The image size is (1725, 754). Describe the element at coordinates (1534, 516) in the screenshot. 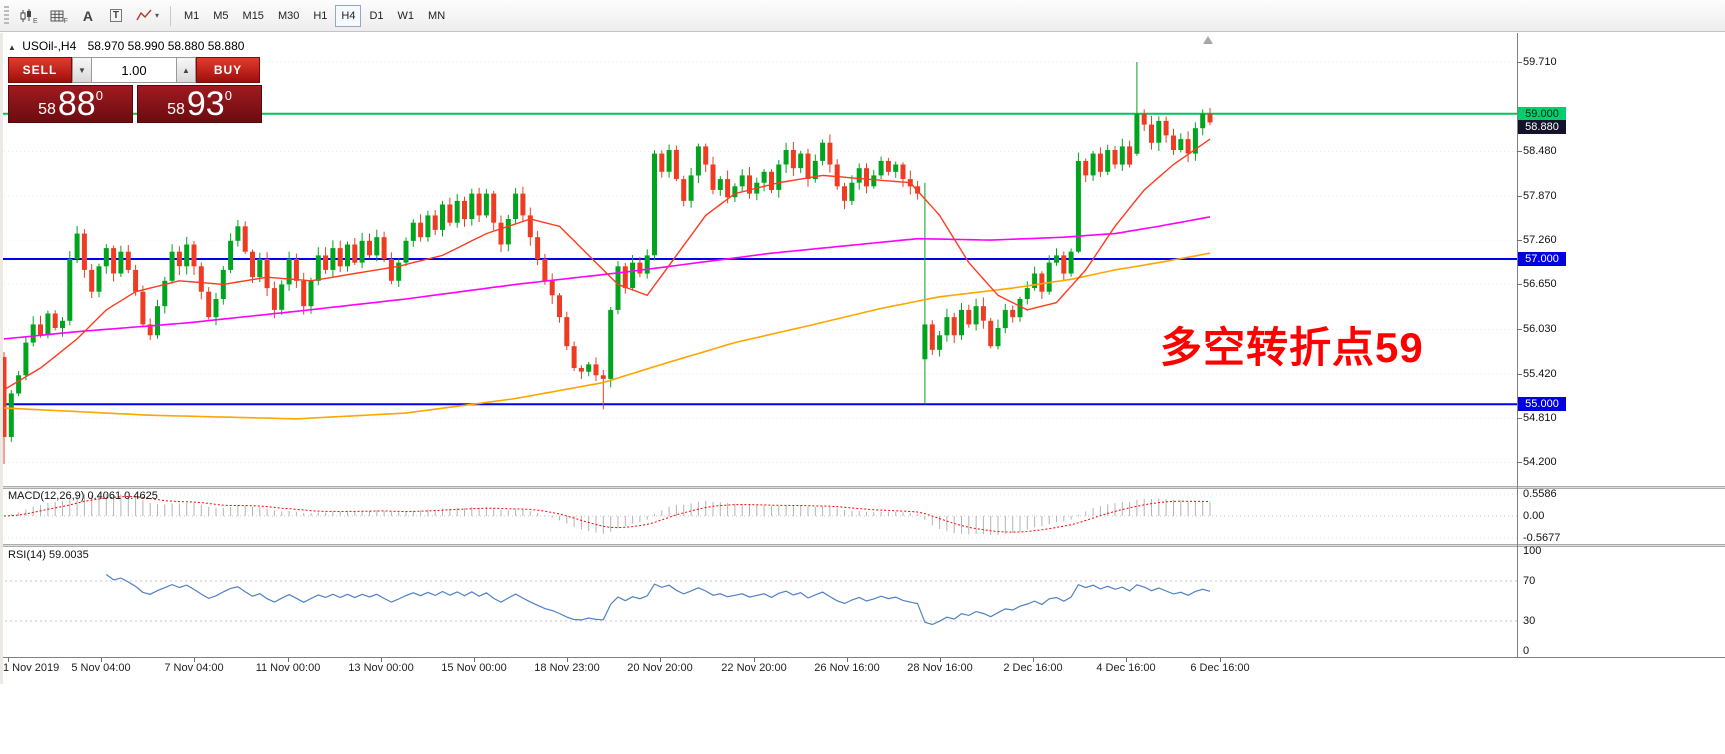

I see `macd-scale-label: 0.00` at that location.